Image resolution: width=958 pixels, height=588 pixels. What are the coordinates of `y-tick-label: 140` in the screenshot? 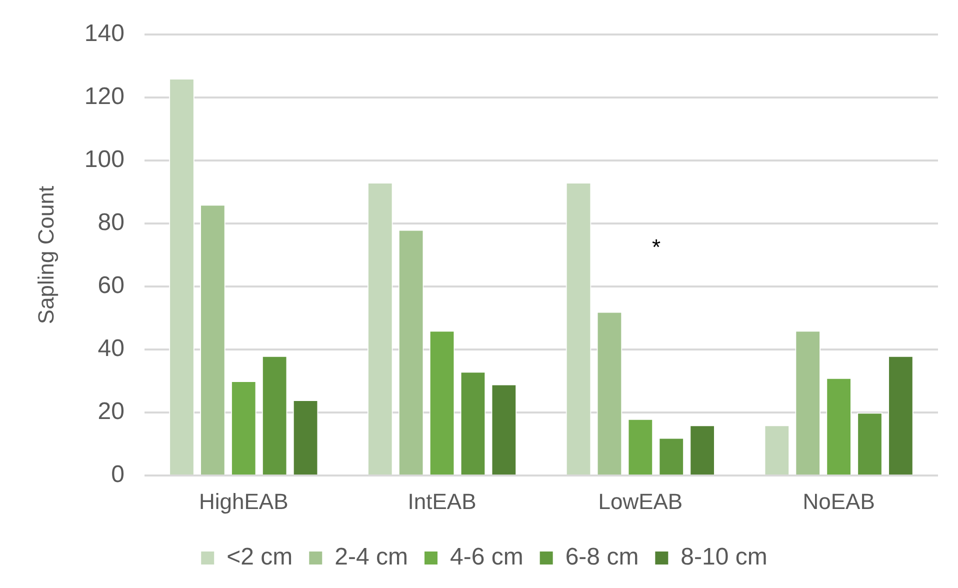 It's located at (104, 34).